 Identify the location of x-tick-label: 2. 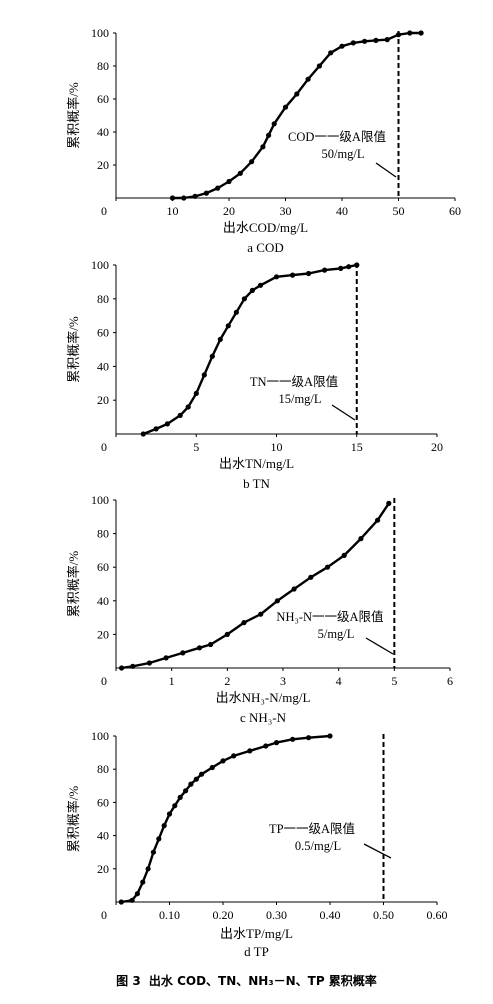
(227, 681).